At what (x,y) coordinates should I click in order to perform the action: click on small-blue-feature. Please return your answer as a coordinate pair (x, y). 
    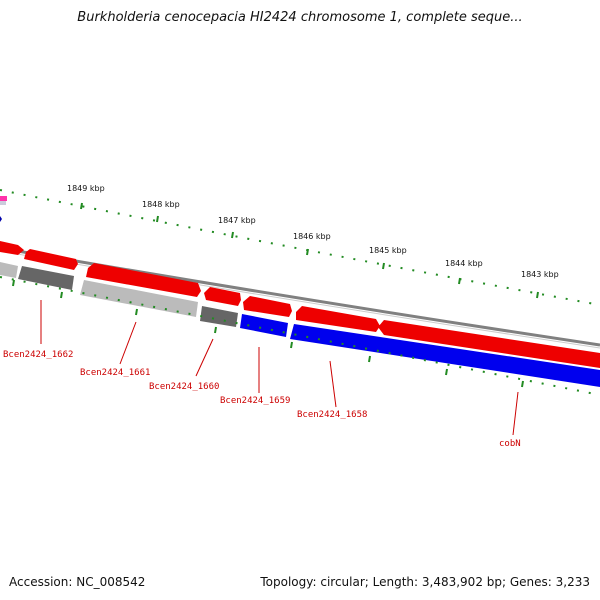
    Looking at the image, I should click on (1, 219).